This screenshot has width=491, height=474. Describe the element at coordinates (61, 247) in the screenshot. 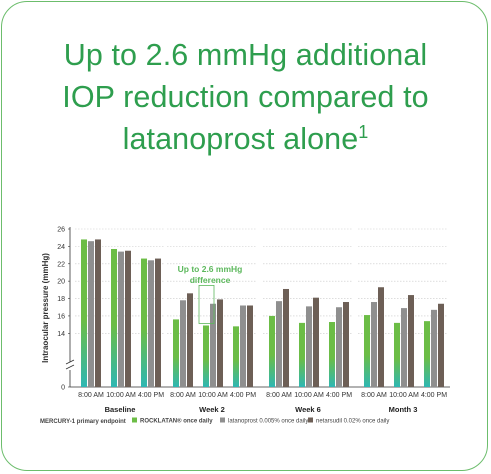

I see `y-tick-label: 24` at that location.